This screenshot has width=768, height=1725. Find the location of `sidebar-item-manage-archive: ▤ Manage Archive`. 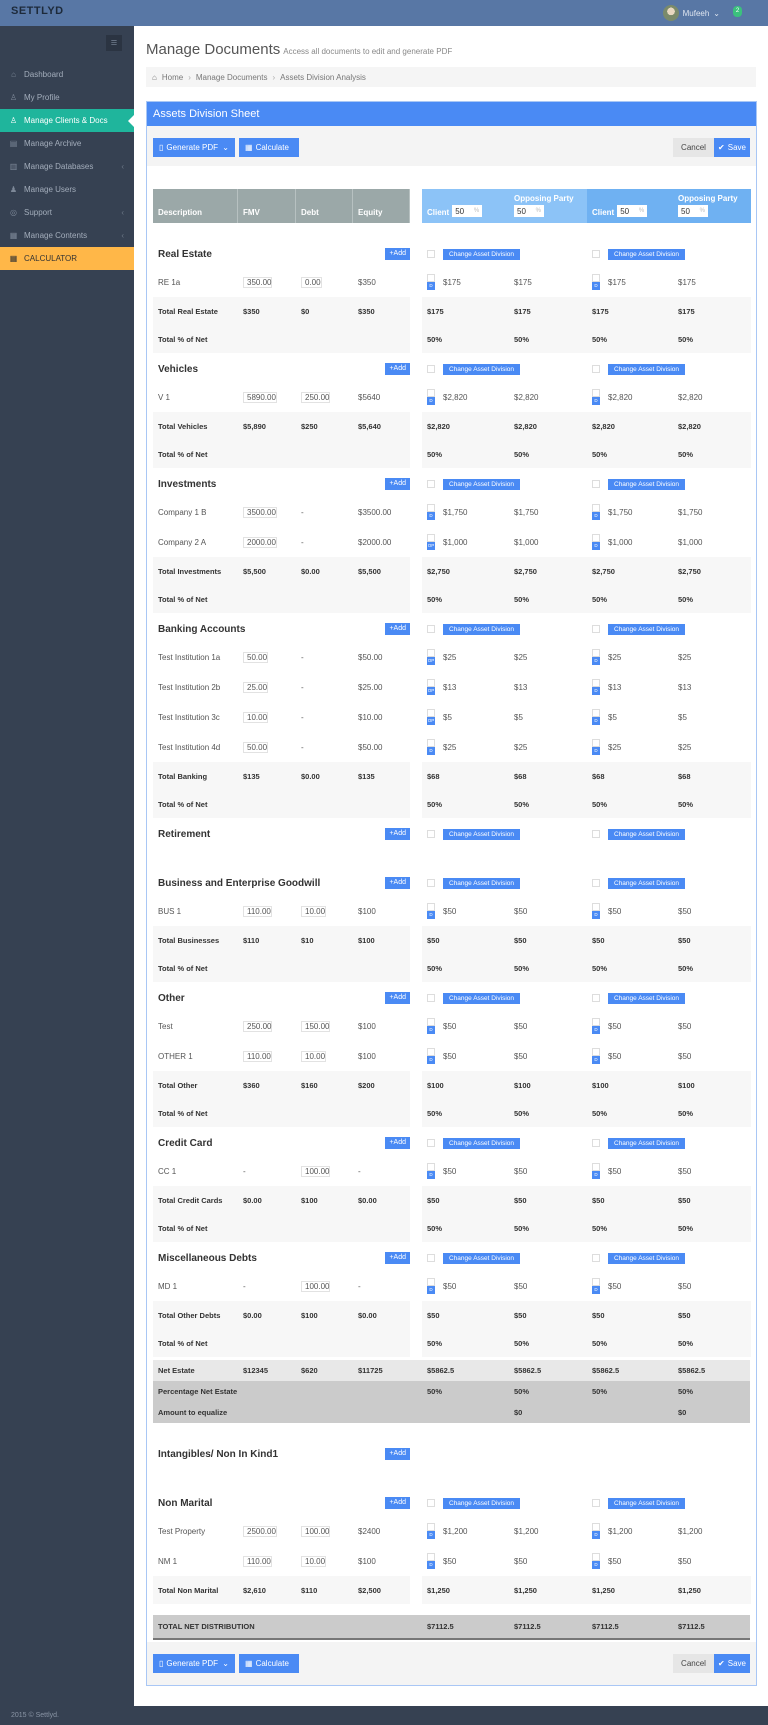

sidebar-item-manage-archive: ▤ Manage Archive is located at coordinates (67, 143).